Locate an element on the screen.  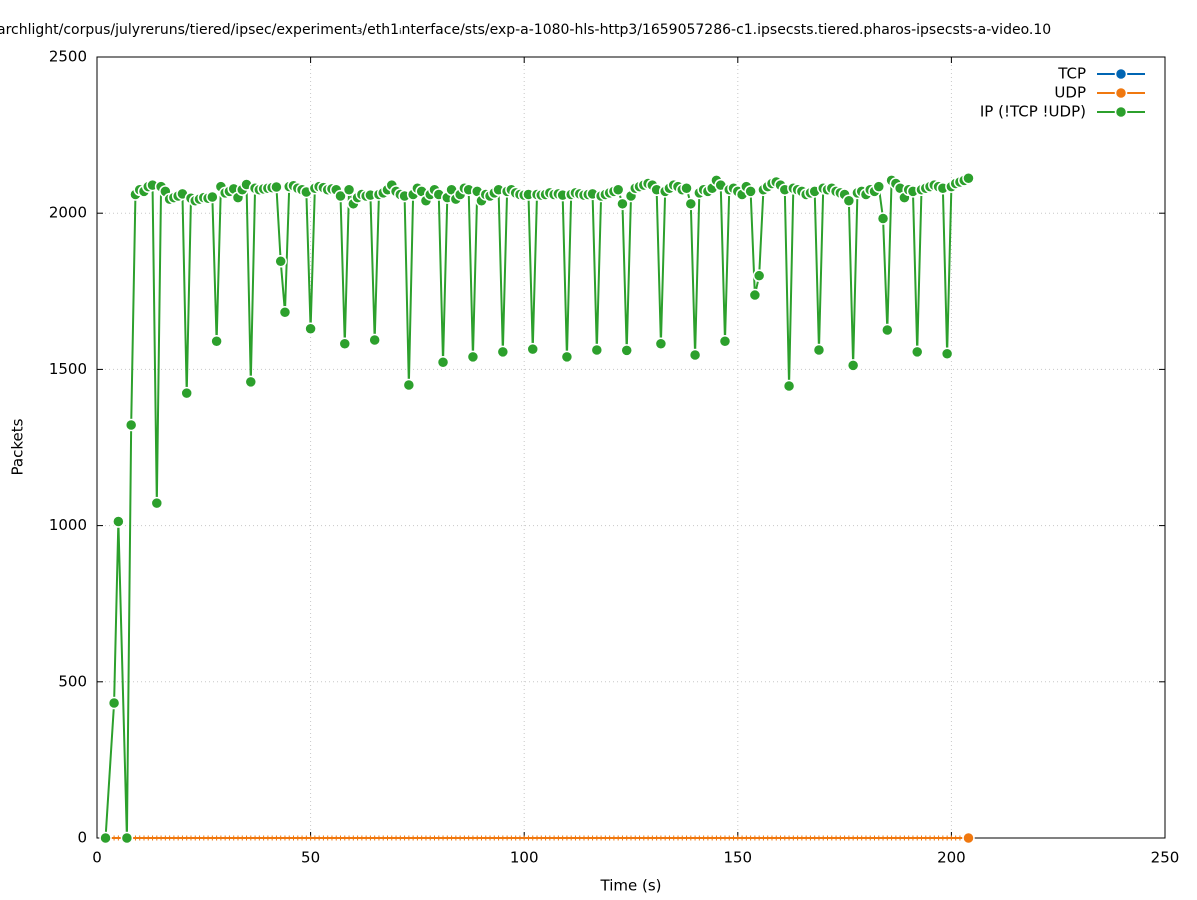
legend-label: IP (!TCP !UDP) is located at coordinates (1033, 112).